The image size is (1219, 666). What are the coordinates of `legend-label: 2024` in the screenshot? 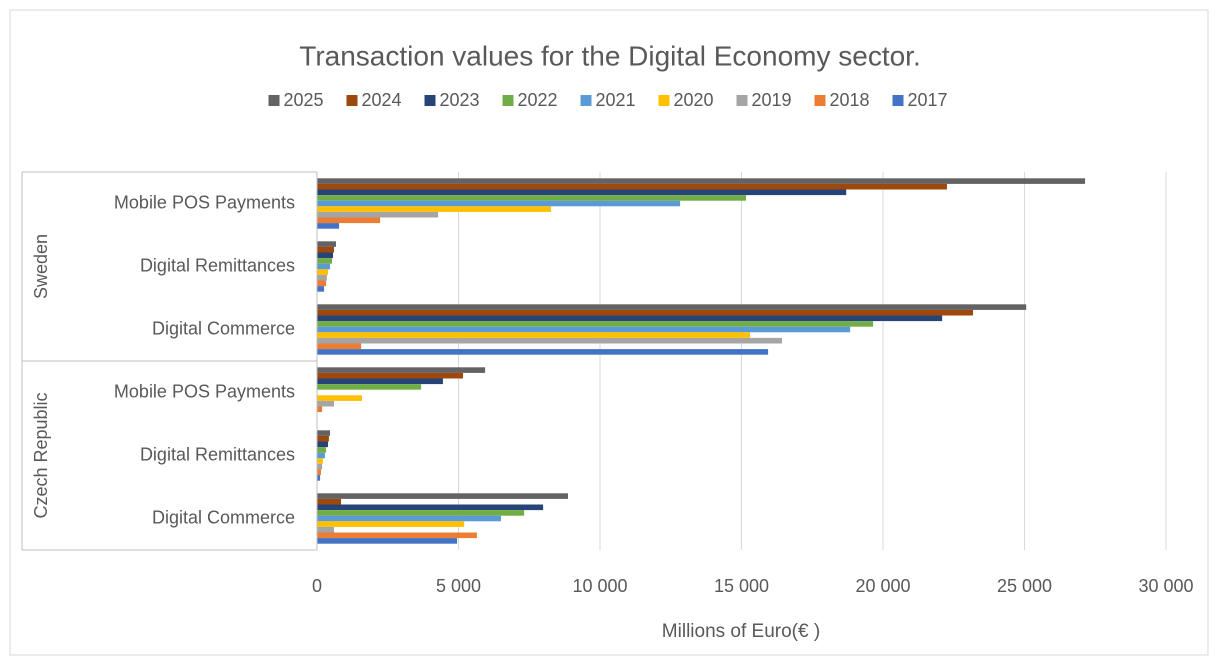 It's located at (382, 100).